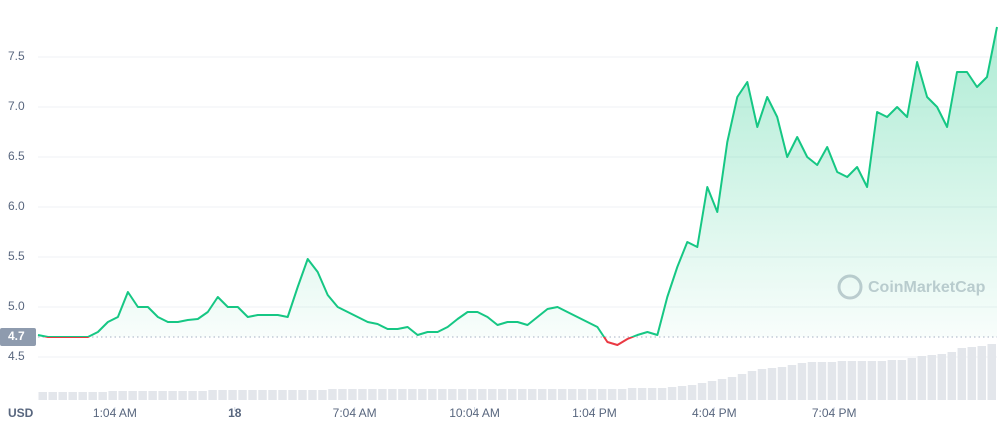 This screenshot has width=1000, height=430. What do you see at coordinates (16, 56) in the screenshot?
I see `y-tick-label: 7.5` at bounding box center [16, 56].